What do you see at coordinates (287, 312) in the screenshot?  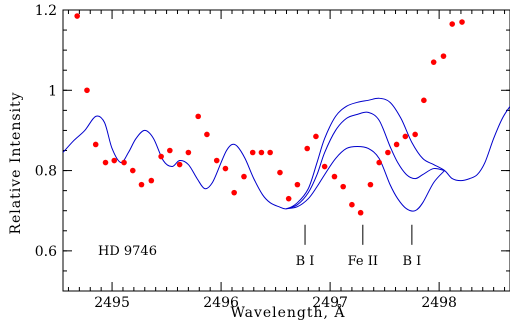 I see `x-axis-label: Wavelength, Å` at bounding box center [287, 312].